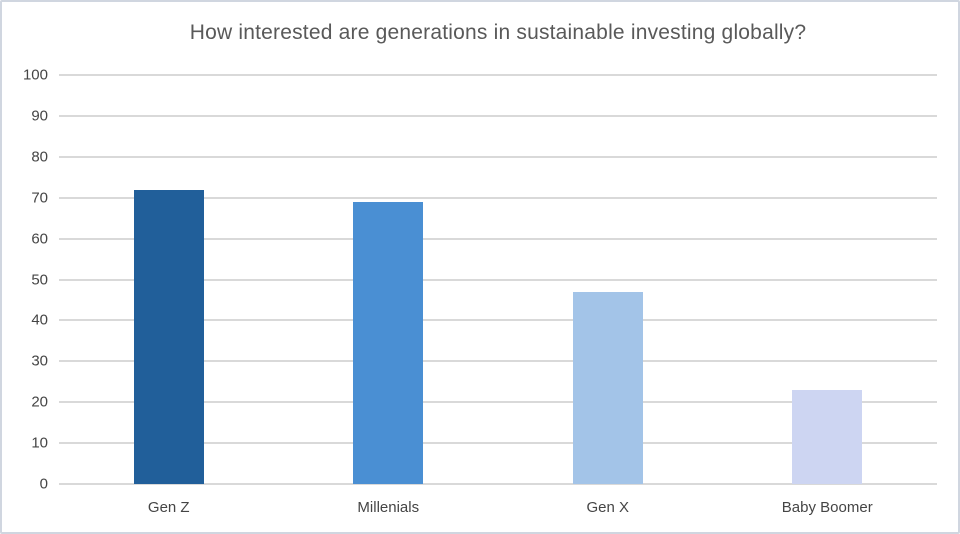  What do you see at coordinates (39, 402) in the screenshot?
I see `y-tick-label-20: 20` at bounding box center [39, 402].